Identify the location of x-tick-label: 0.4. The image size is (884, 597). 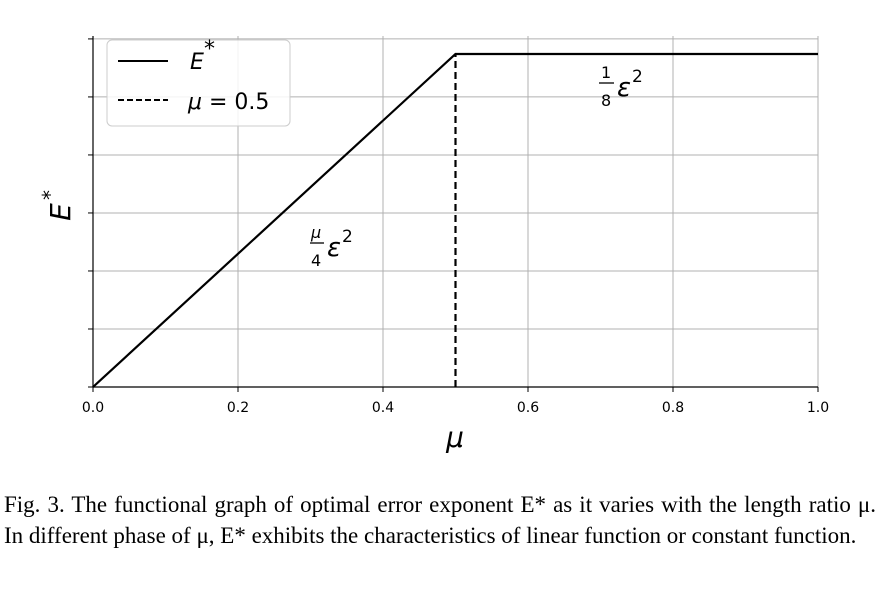
(383, 408).